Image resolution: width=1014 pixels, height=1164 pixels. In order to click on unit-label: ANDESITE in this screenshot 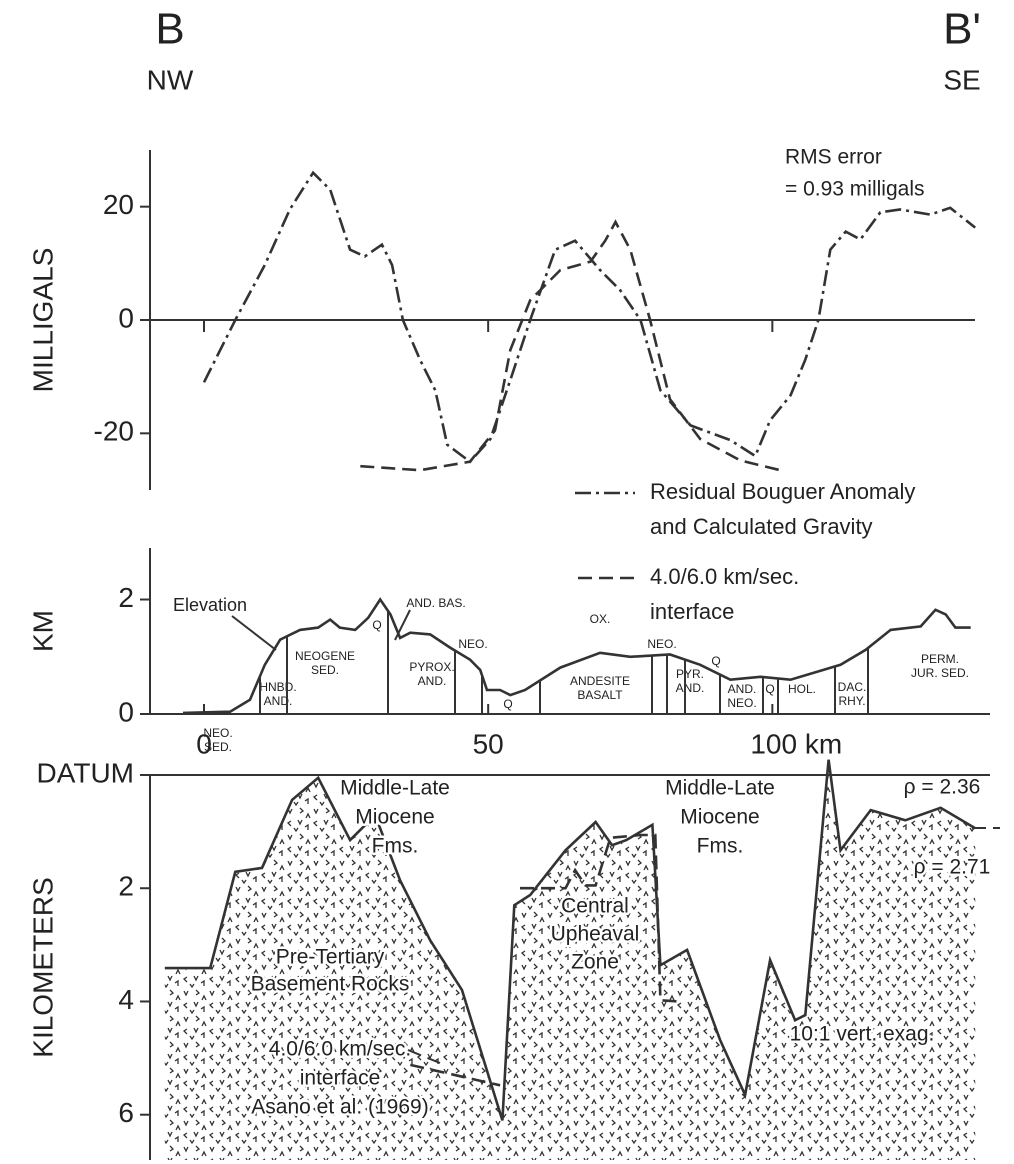, I will do `click(600, 681)`.